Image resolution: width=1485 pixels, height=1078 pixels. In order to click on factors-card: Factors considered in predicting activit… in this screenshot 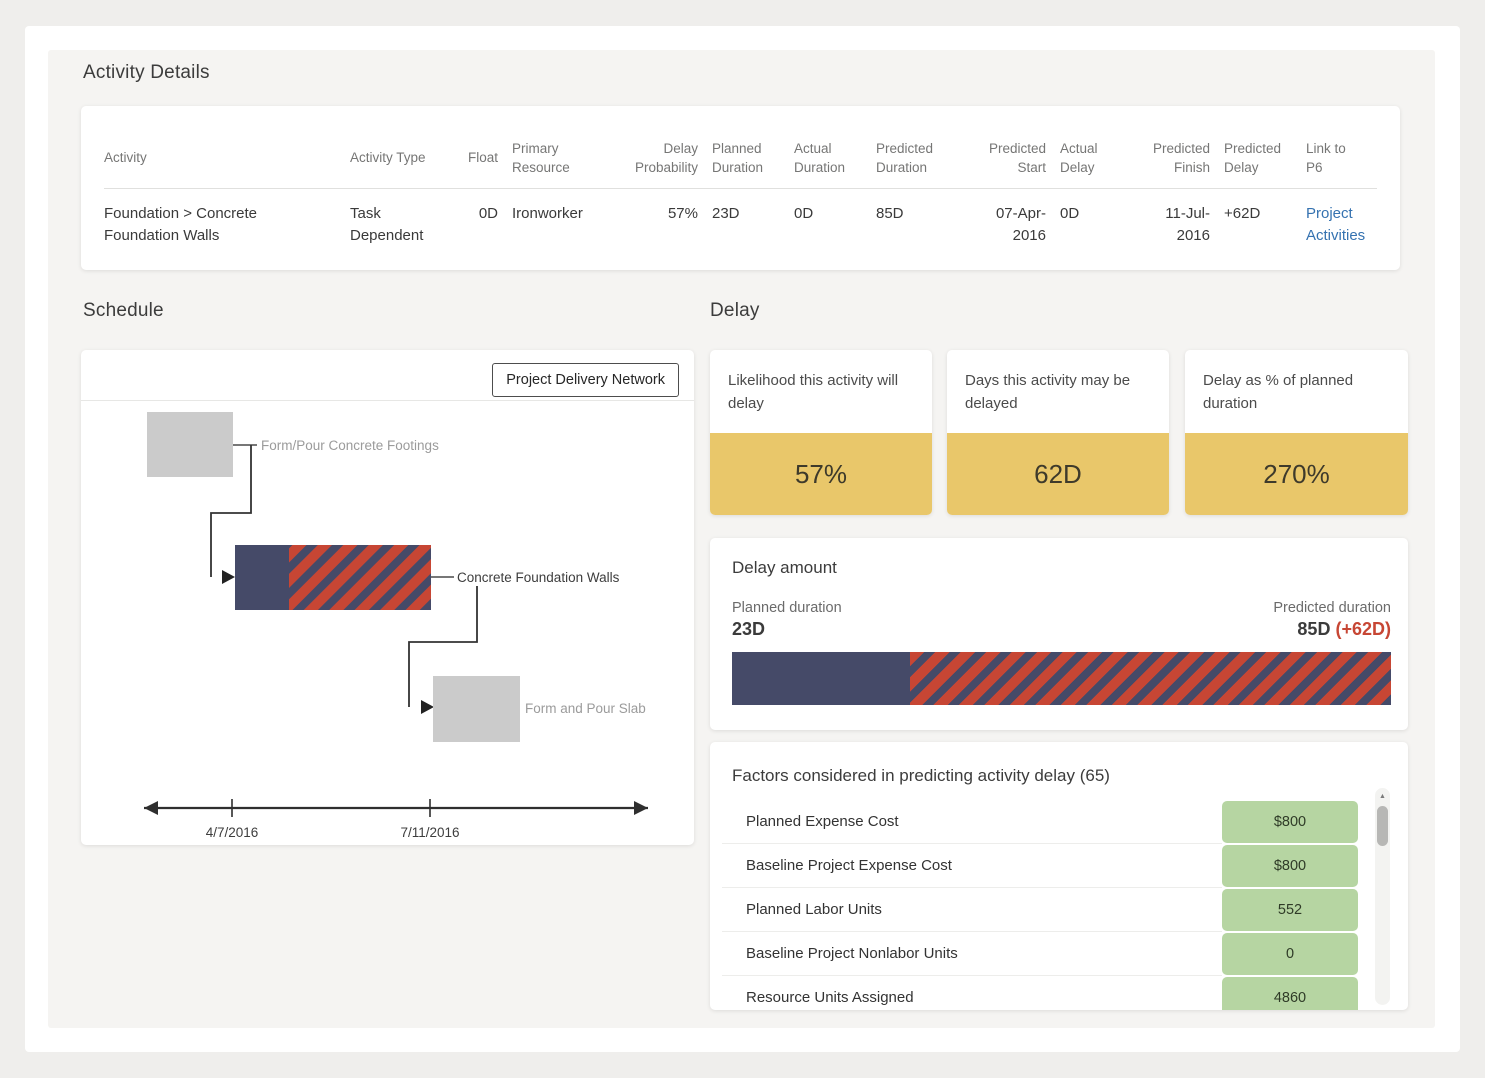, I will do `click(1059, 876)`.